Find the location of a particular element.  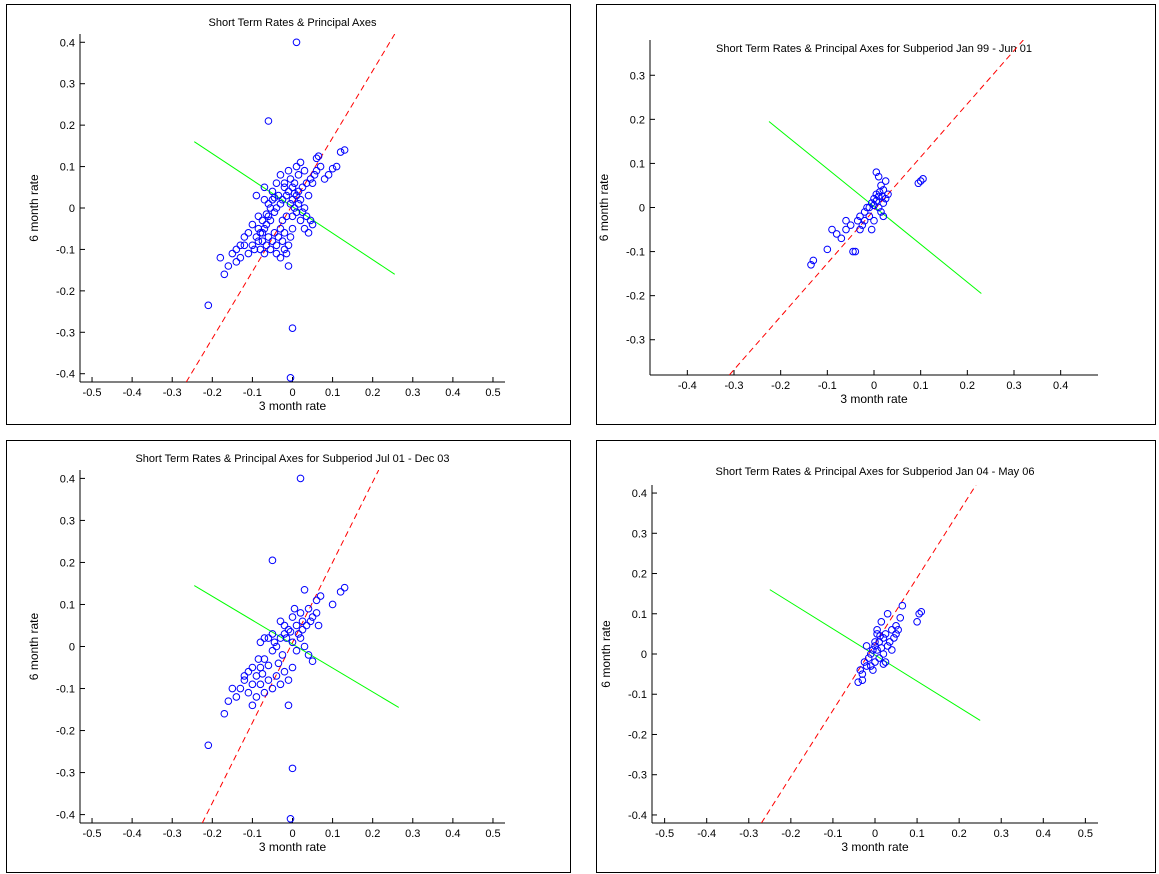

x-tick-label: 0.1 is located at coordinates (332, 393).